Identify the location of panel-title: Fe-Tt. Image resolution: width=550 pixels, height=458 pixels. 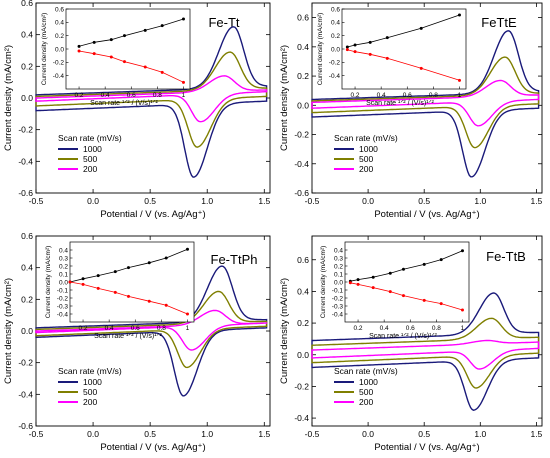
(223, 22).